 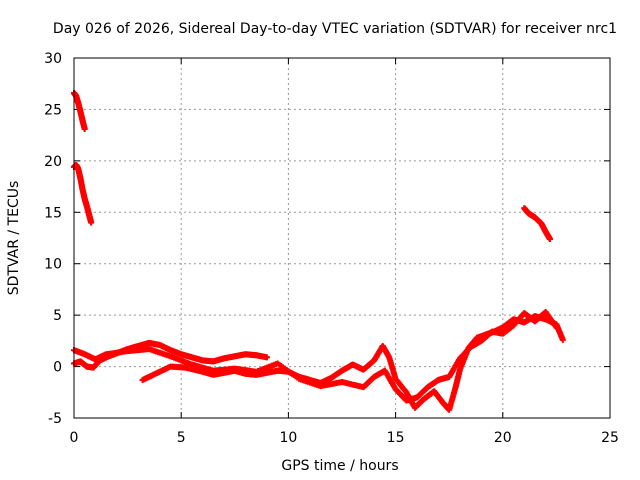 What do you see at coordinates (53, 110) in the screenshot?
I see `y-tick-label: 25` at bounding box center [53, 110].